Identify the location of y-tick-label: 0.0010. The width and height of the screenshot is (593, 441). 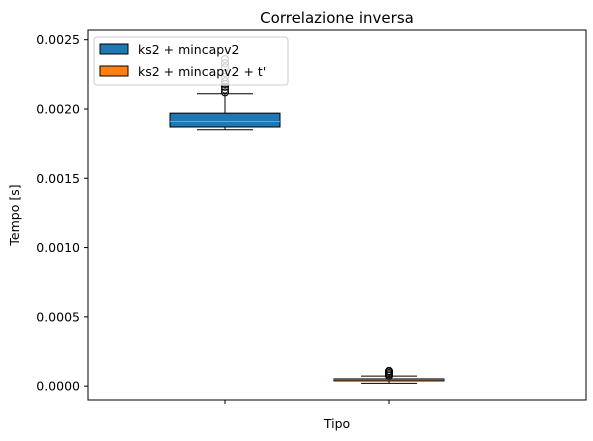
(58, 247).